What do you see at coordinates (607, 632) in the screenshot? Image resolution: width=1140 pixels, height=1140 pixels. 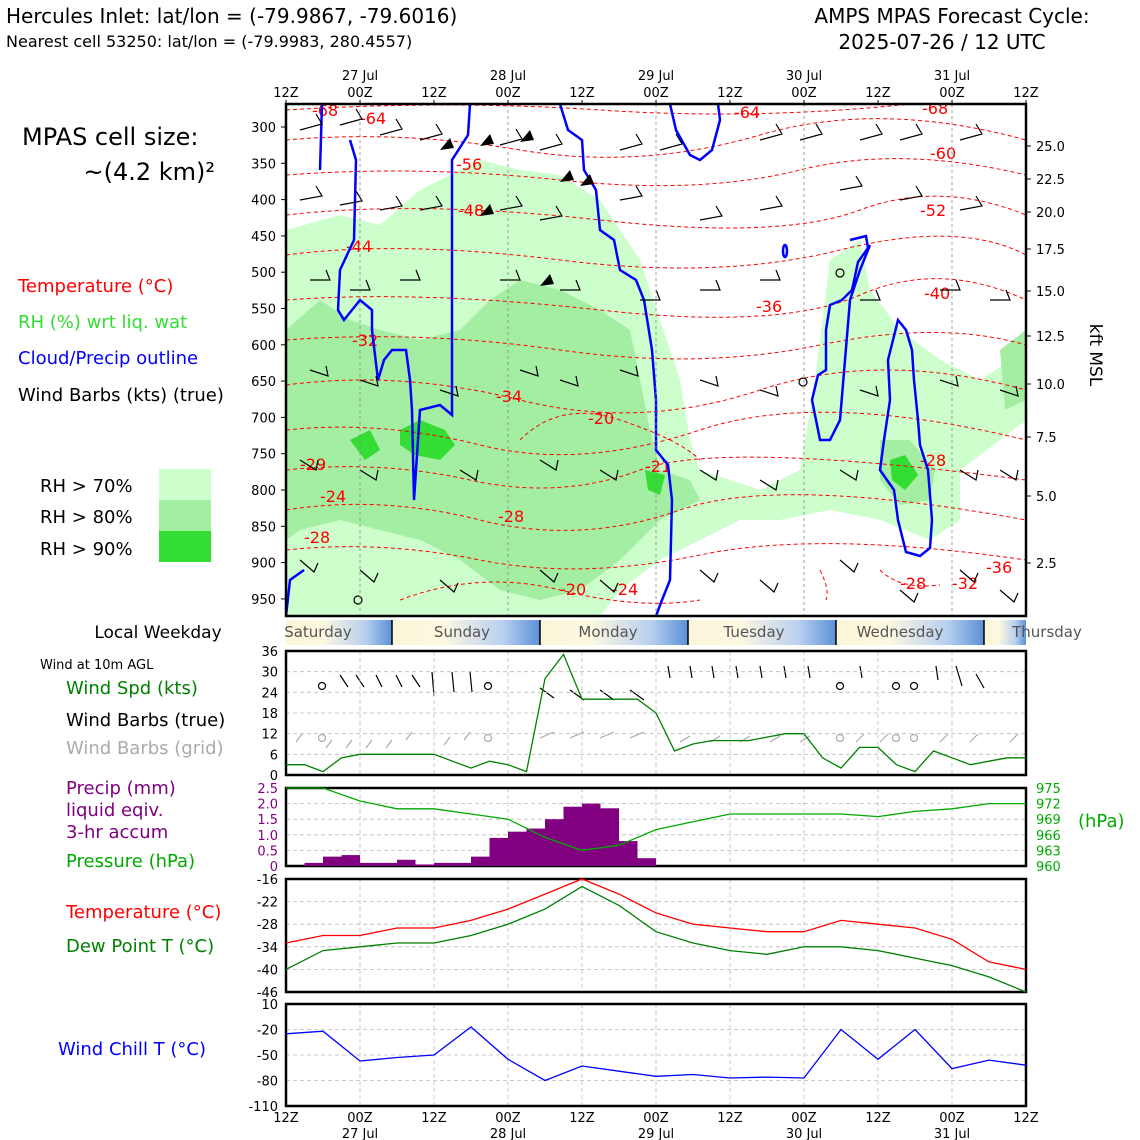 I see `weekday-label: Monday` at bounding box center [607, 632].